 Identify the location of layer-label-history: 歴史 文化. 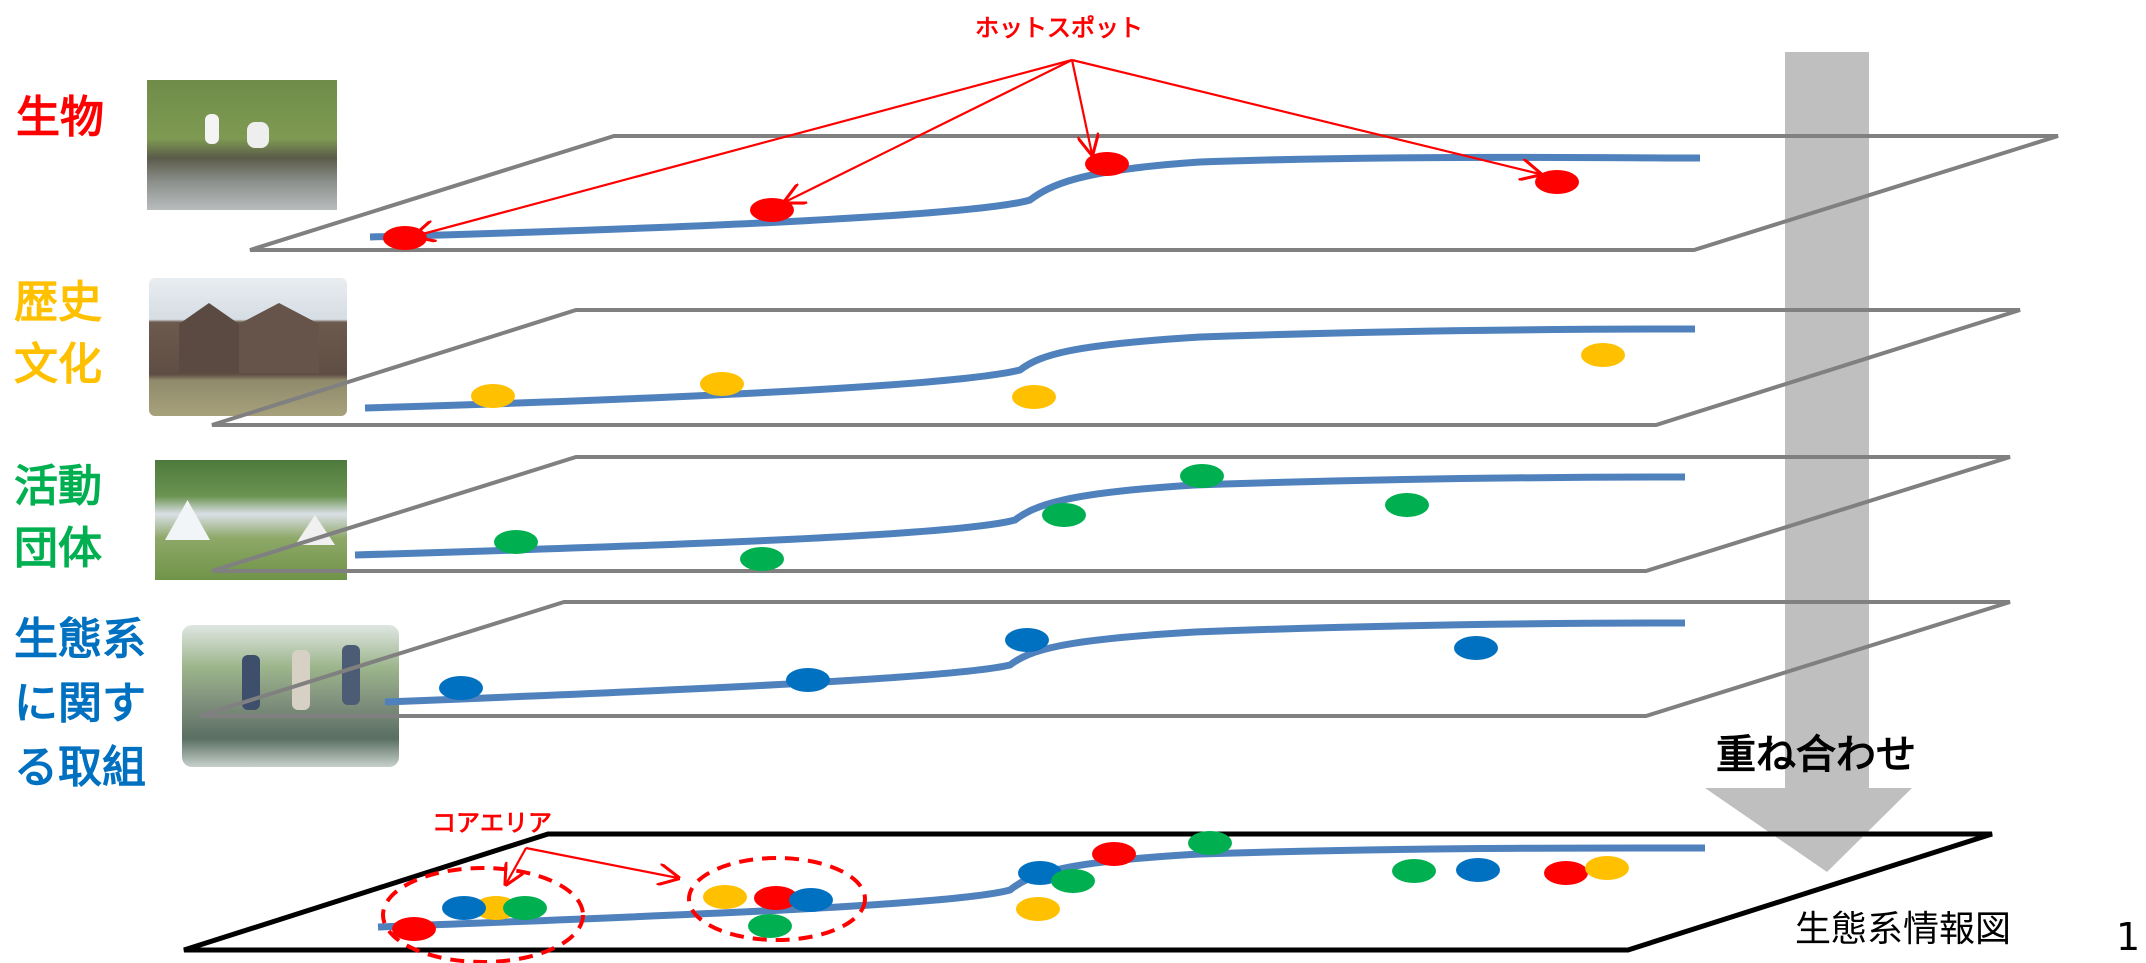
(58, 333).